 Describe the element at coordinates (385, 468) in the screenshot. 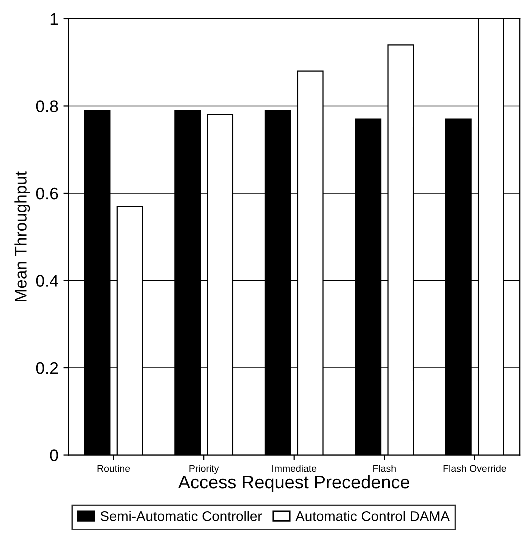

I see `x-tick-label: Flash` at that location.